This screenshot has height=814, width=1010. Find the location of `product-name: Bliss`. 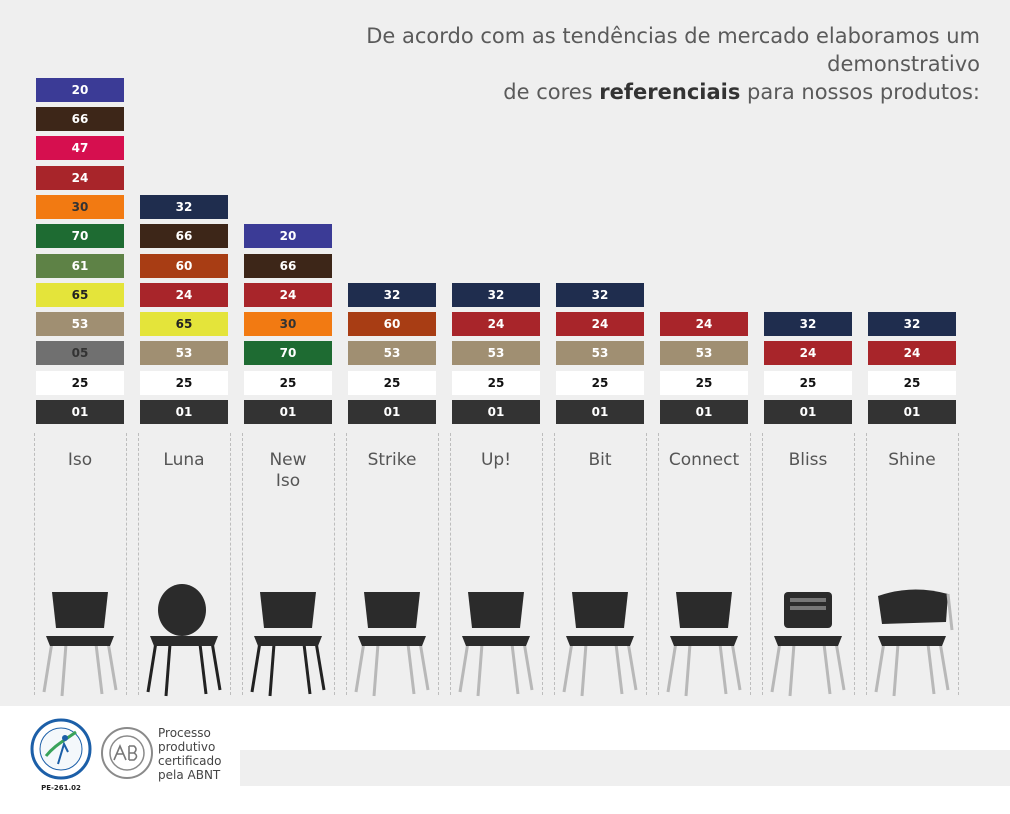

product-name: Bliss is located at coordinates (808, 460).